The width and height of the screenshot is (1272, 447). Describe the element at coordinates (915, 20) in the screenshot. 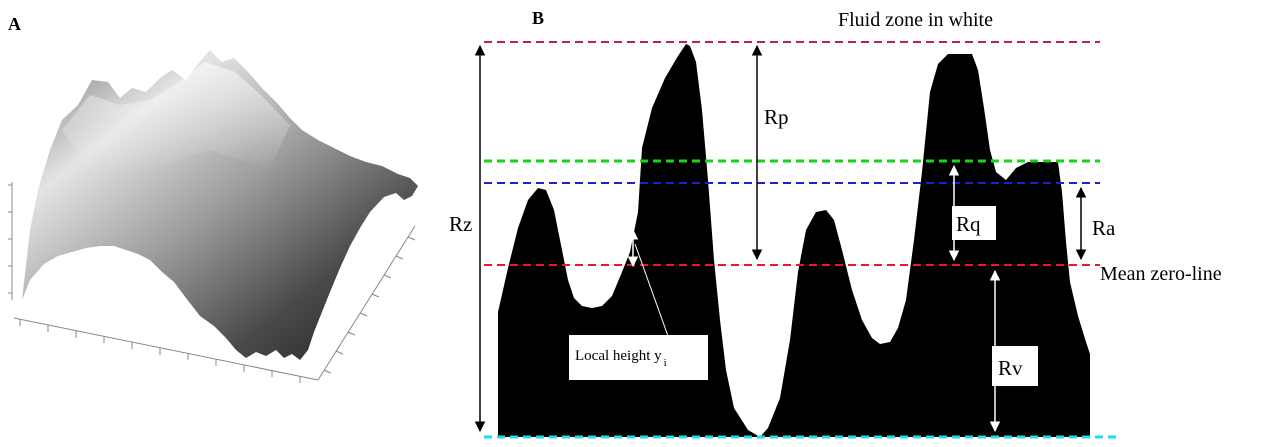

I see `fluid-zone-title: Fluid zone in white` at that location.